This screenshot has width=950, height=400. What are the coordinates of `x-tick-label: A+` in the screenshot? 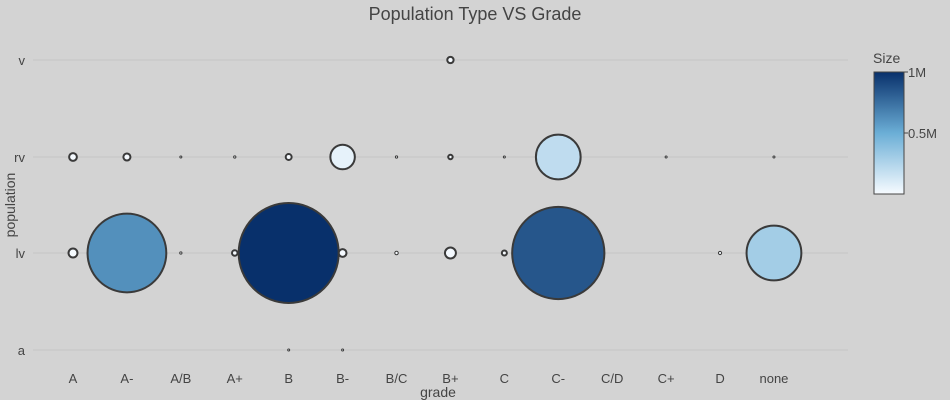 It's located at (235, 378).